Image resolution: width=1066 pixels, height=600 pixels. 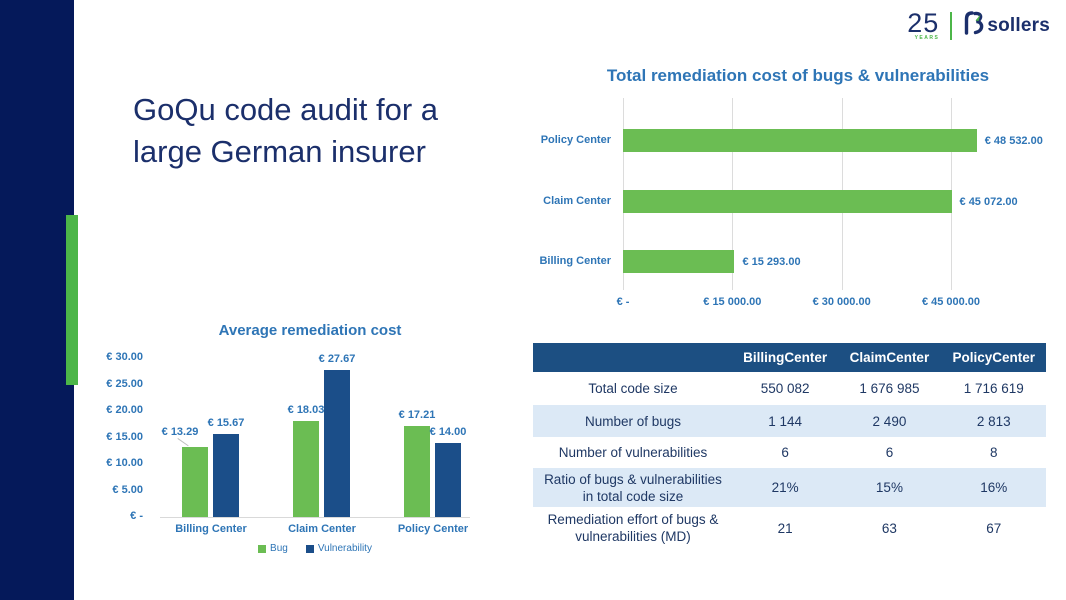 I want to click on row-label-cell: Number of vulnerabilities, so click(x=633, y=452).